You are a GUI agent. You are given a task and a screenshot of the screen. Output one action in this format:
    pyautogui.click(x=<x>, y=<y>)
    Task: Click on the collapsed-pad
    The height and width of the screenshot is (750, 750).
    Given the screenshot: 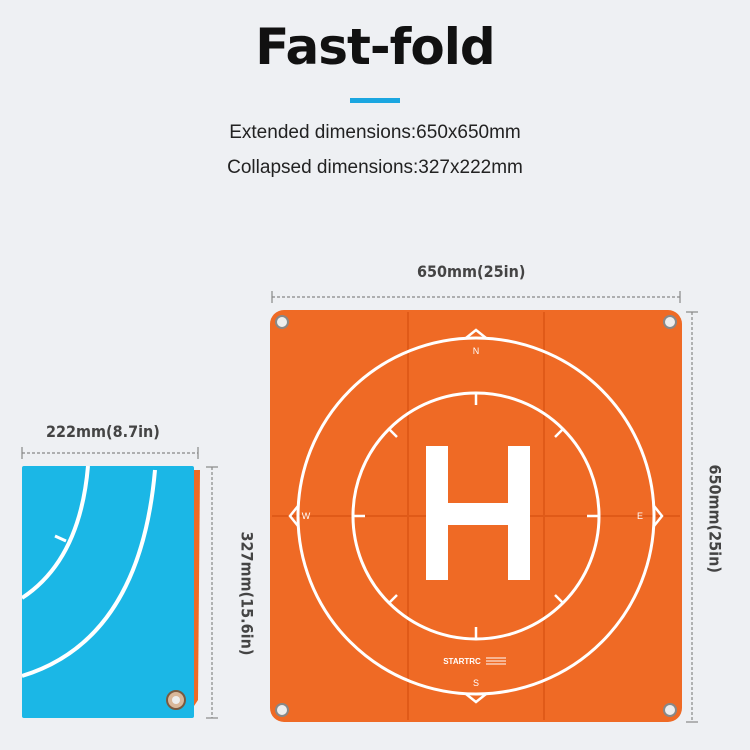 What is the action you would take?
    pyautogui.click(x=111, y=592)
    